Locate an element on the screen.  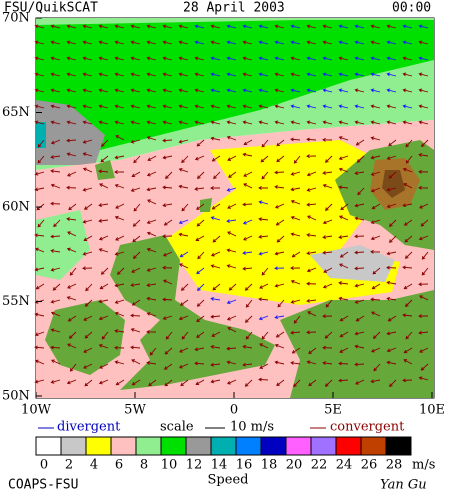
colorbar-label: 28 is located at coordinates (394, 465).